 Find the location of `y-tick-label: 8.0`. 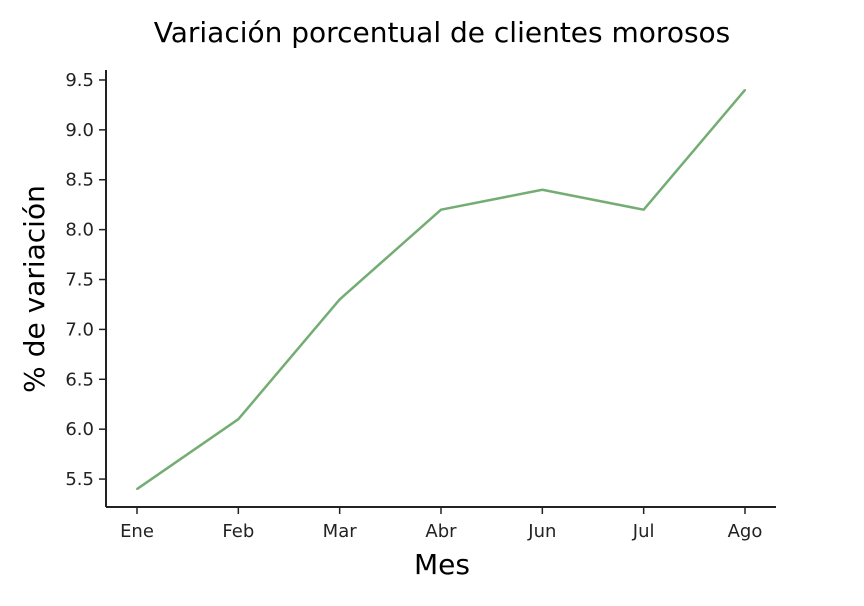

y-tick-label: 8.0 is located at coordinates (79, 230).